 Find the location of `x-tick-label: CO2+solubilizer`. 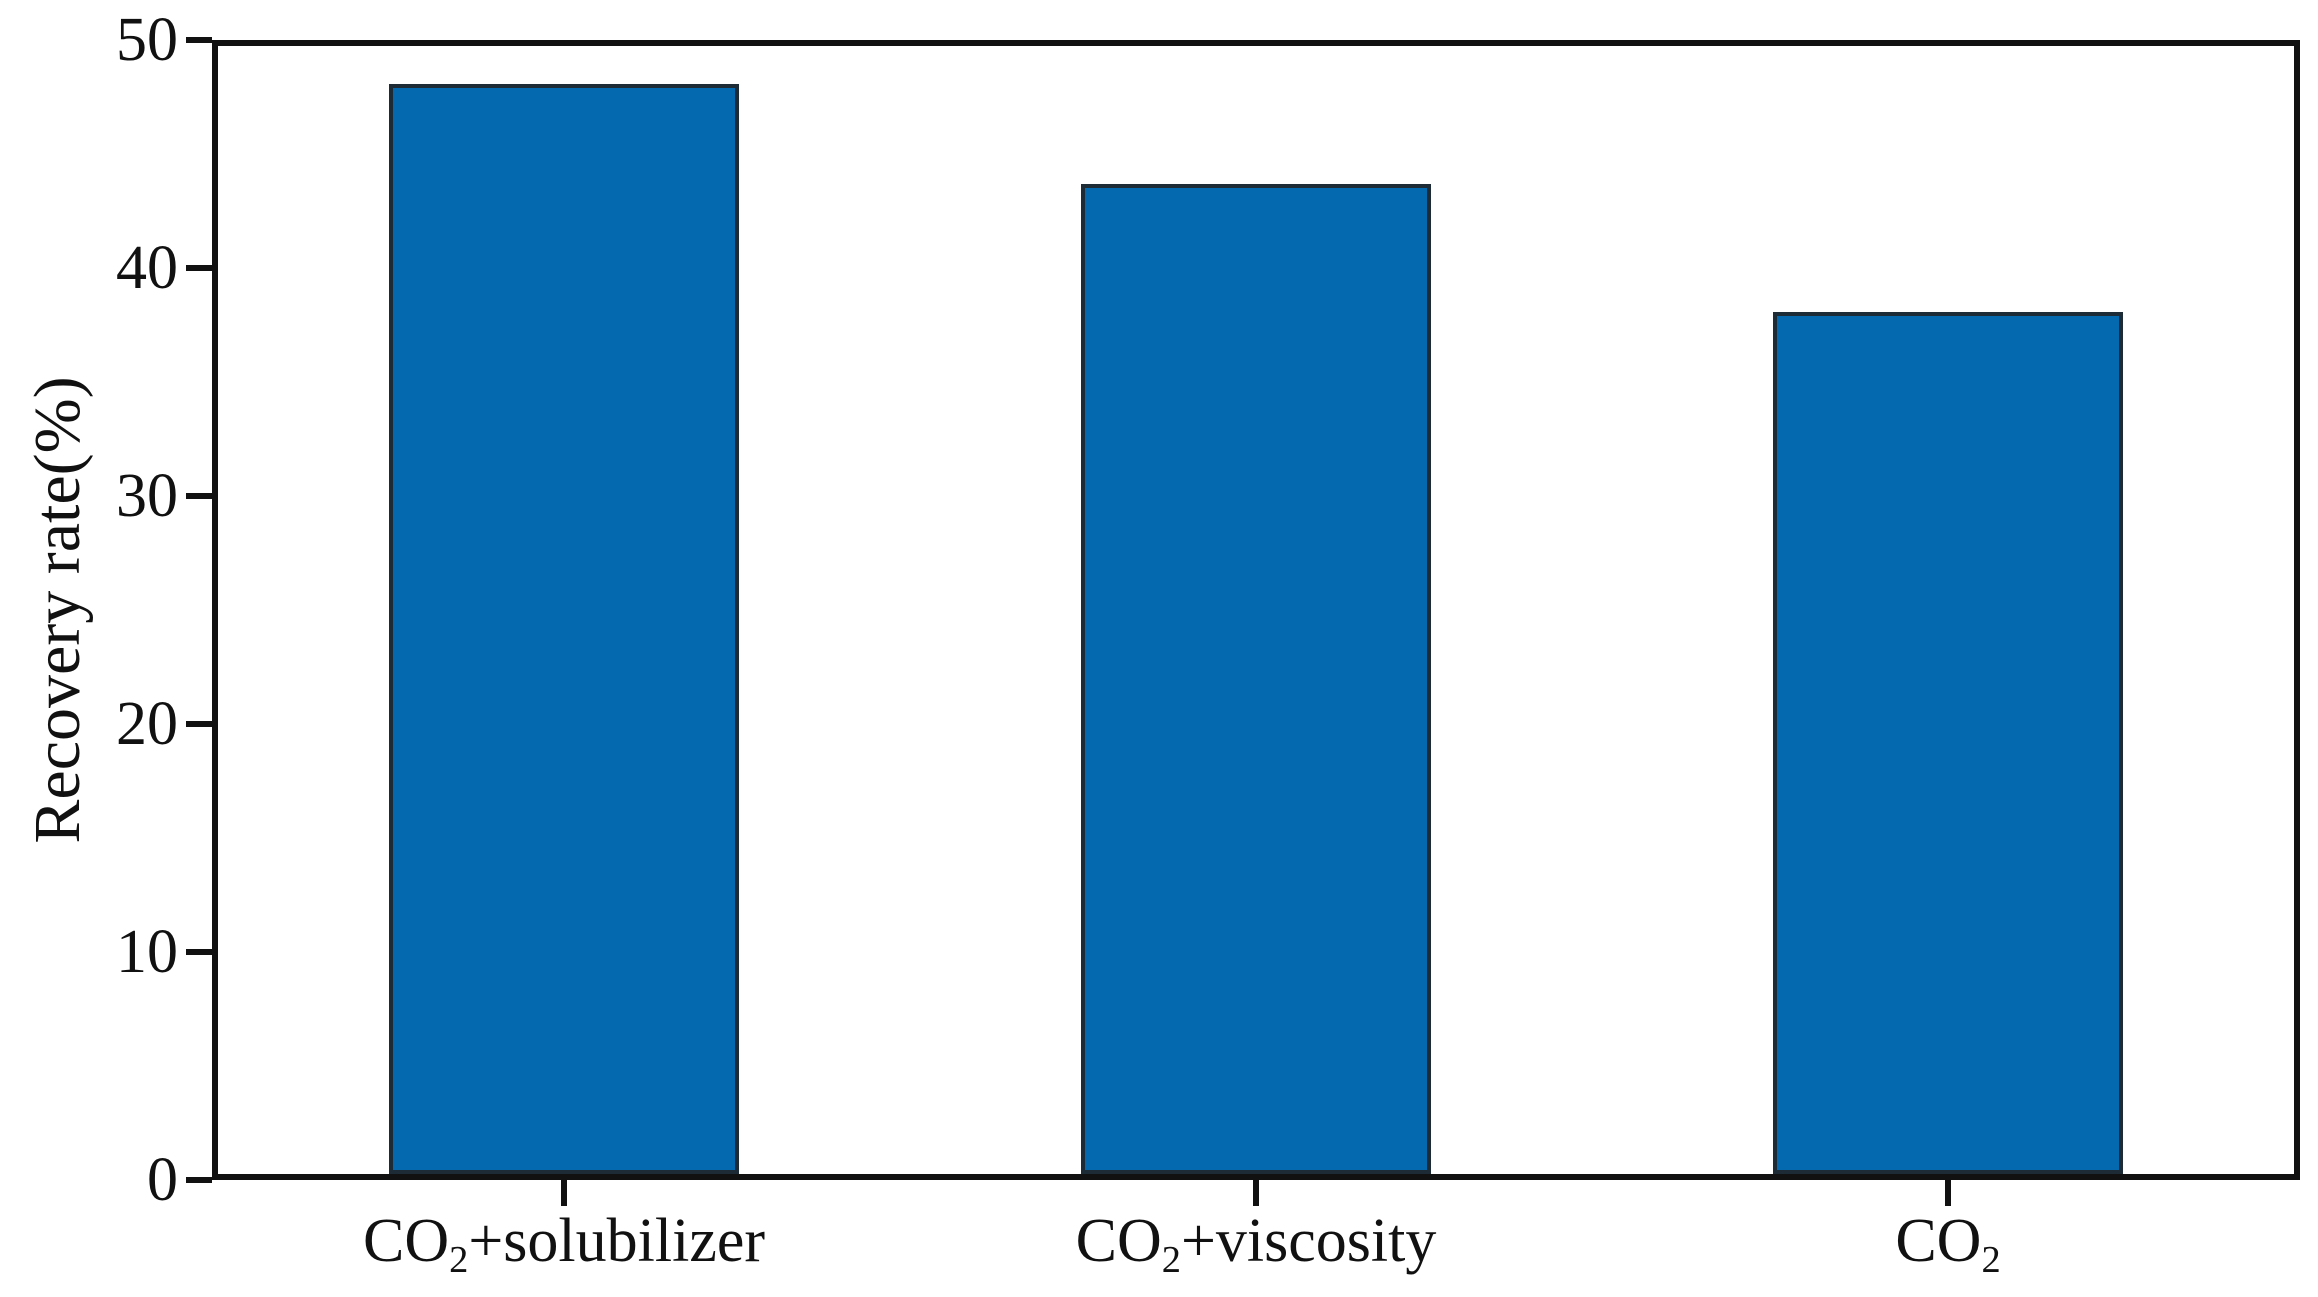

x-tick-label: CO2+solubilizer is located at coordinates (564, 1243).